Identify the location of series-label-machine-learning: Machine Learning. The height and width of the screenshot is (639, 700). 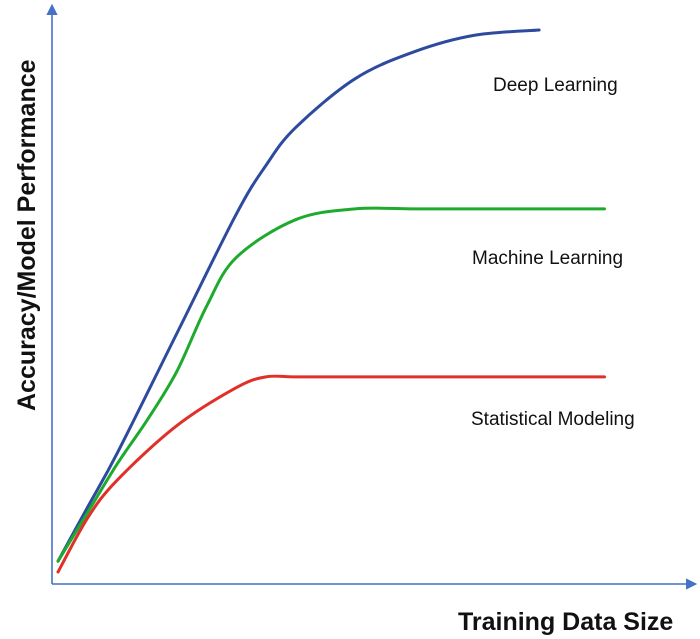
(547, 258).